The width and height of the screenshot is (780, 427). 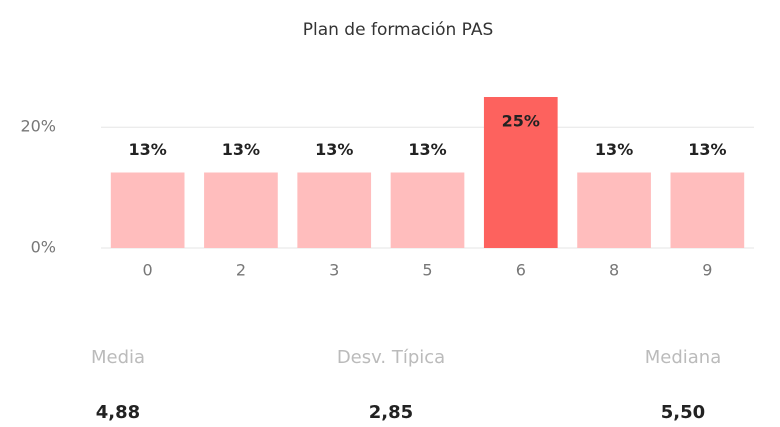 I want to click on stat-value: 4,88, so click(x=118, y=412).